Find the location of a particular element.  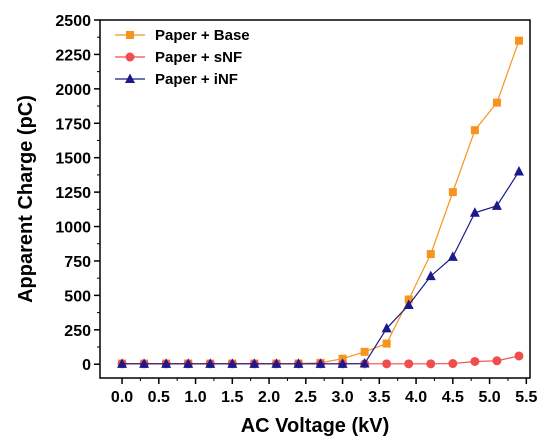

y-tick-label: 0 is located at coordinates (86, 365).